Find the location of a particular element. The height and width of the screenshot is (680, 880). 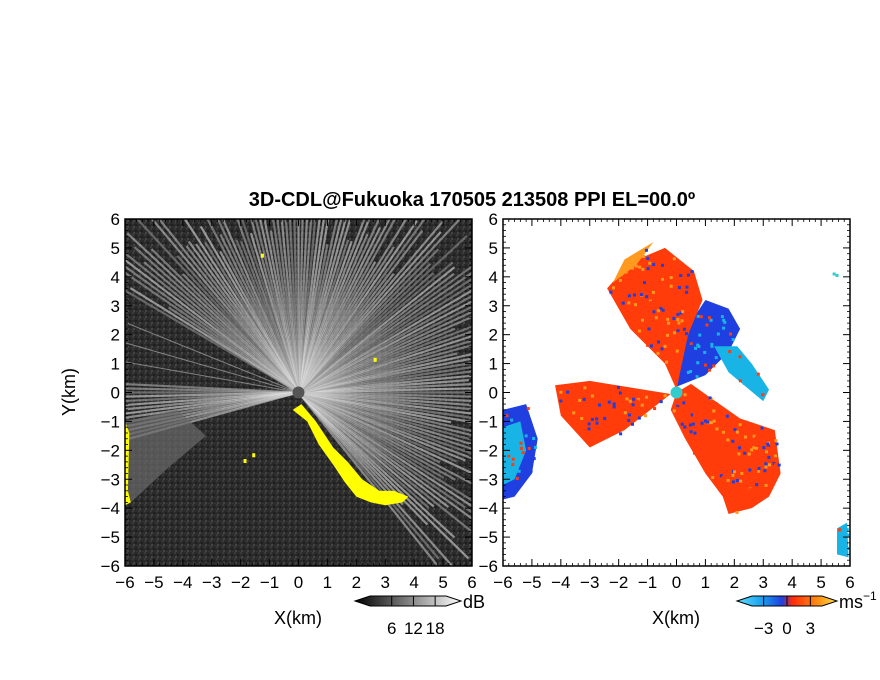

x-tick-label: 5 is located at coordinates (442, 582).